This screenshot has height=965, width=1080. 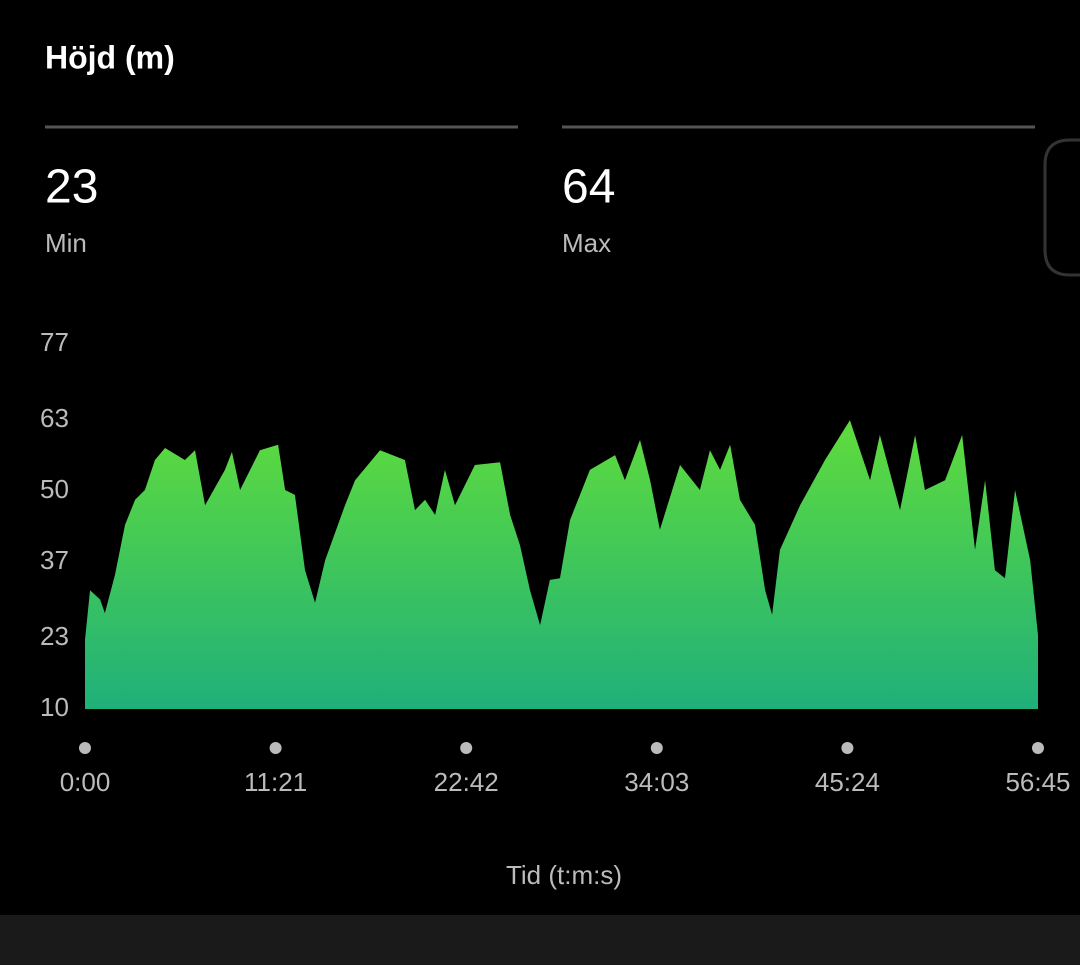 What do you see at coordinates (54, 489) in the screenshot?
I see `y-tick-label: 50` at bounding box center [54, 489].